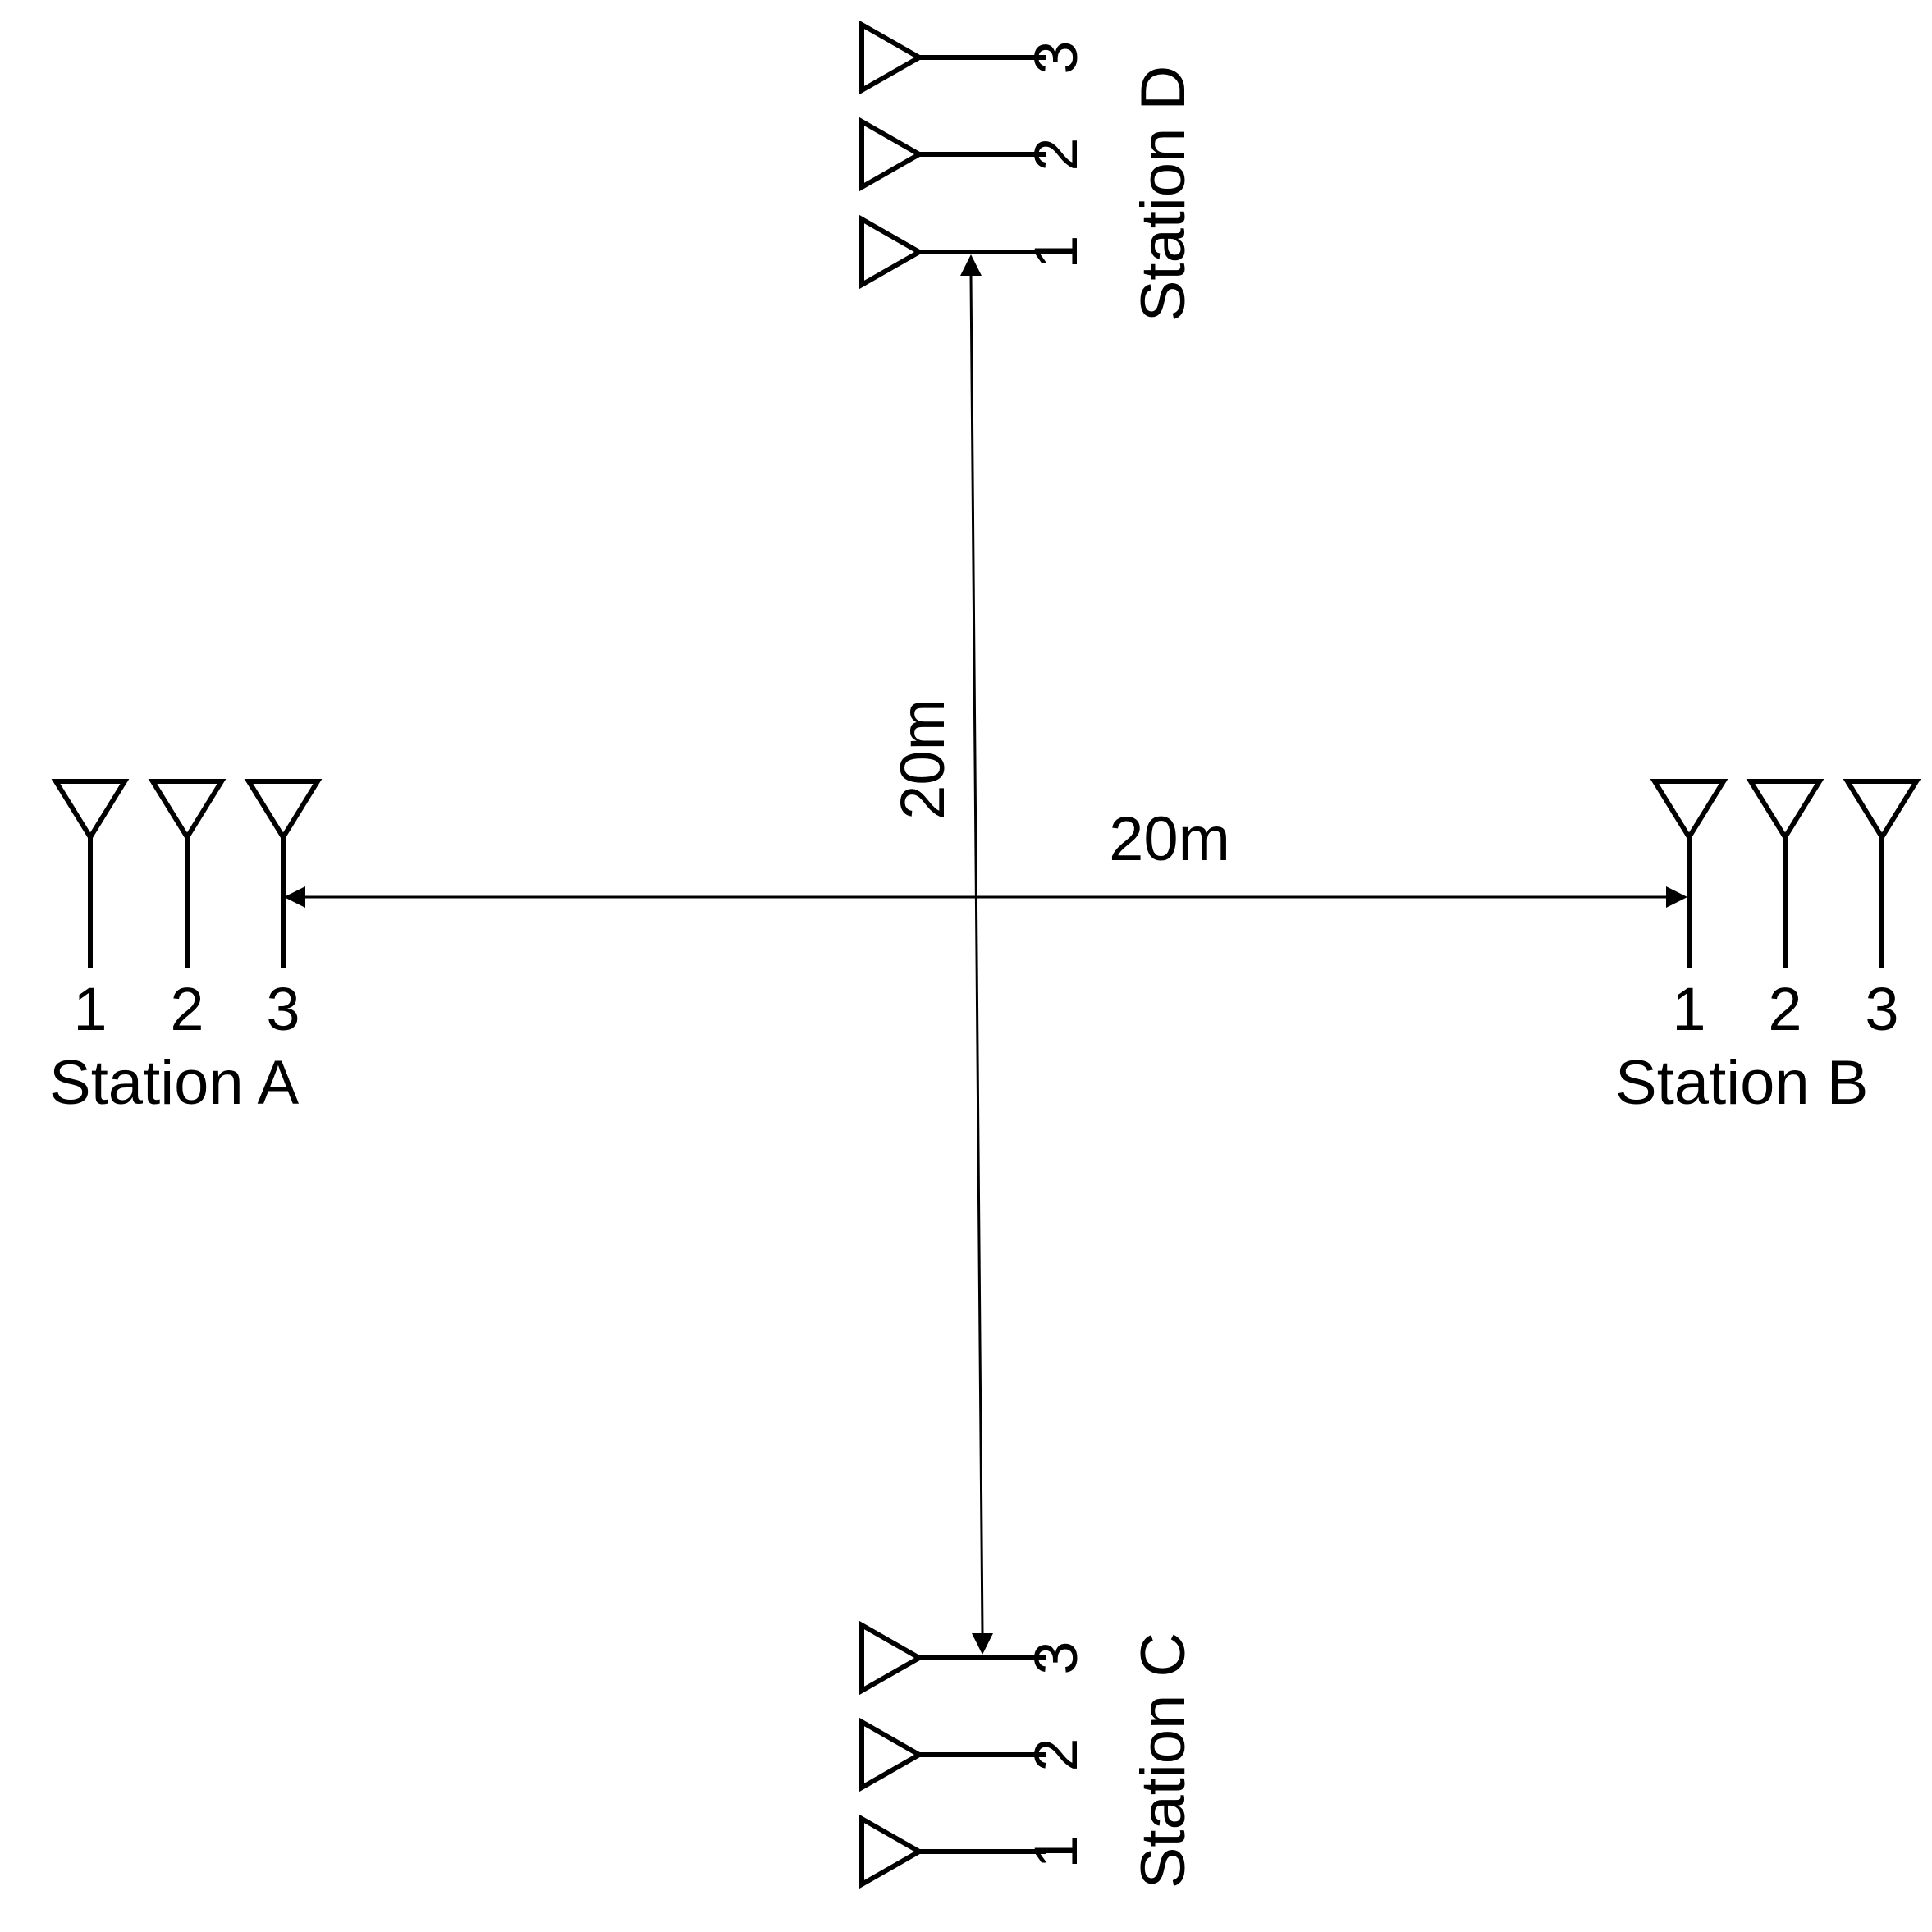 The height and width of the screenshot is (1932, 1932). Describe the element at coordinates (283, 1009) in the screenshot. I see `station-a-antenna-3-number: 3` at that location.